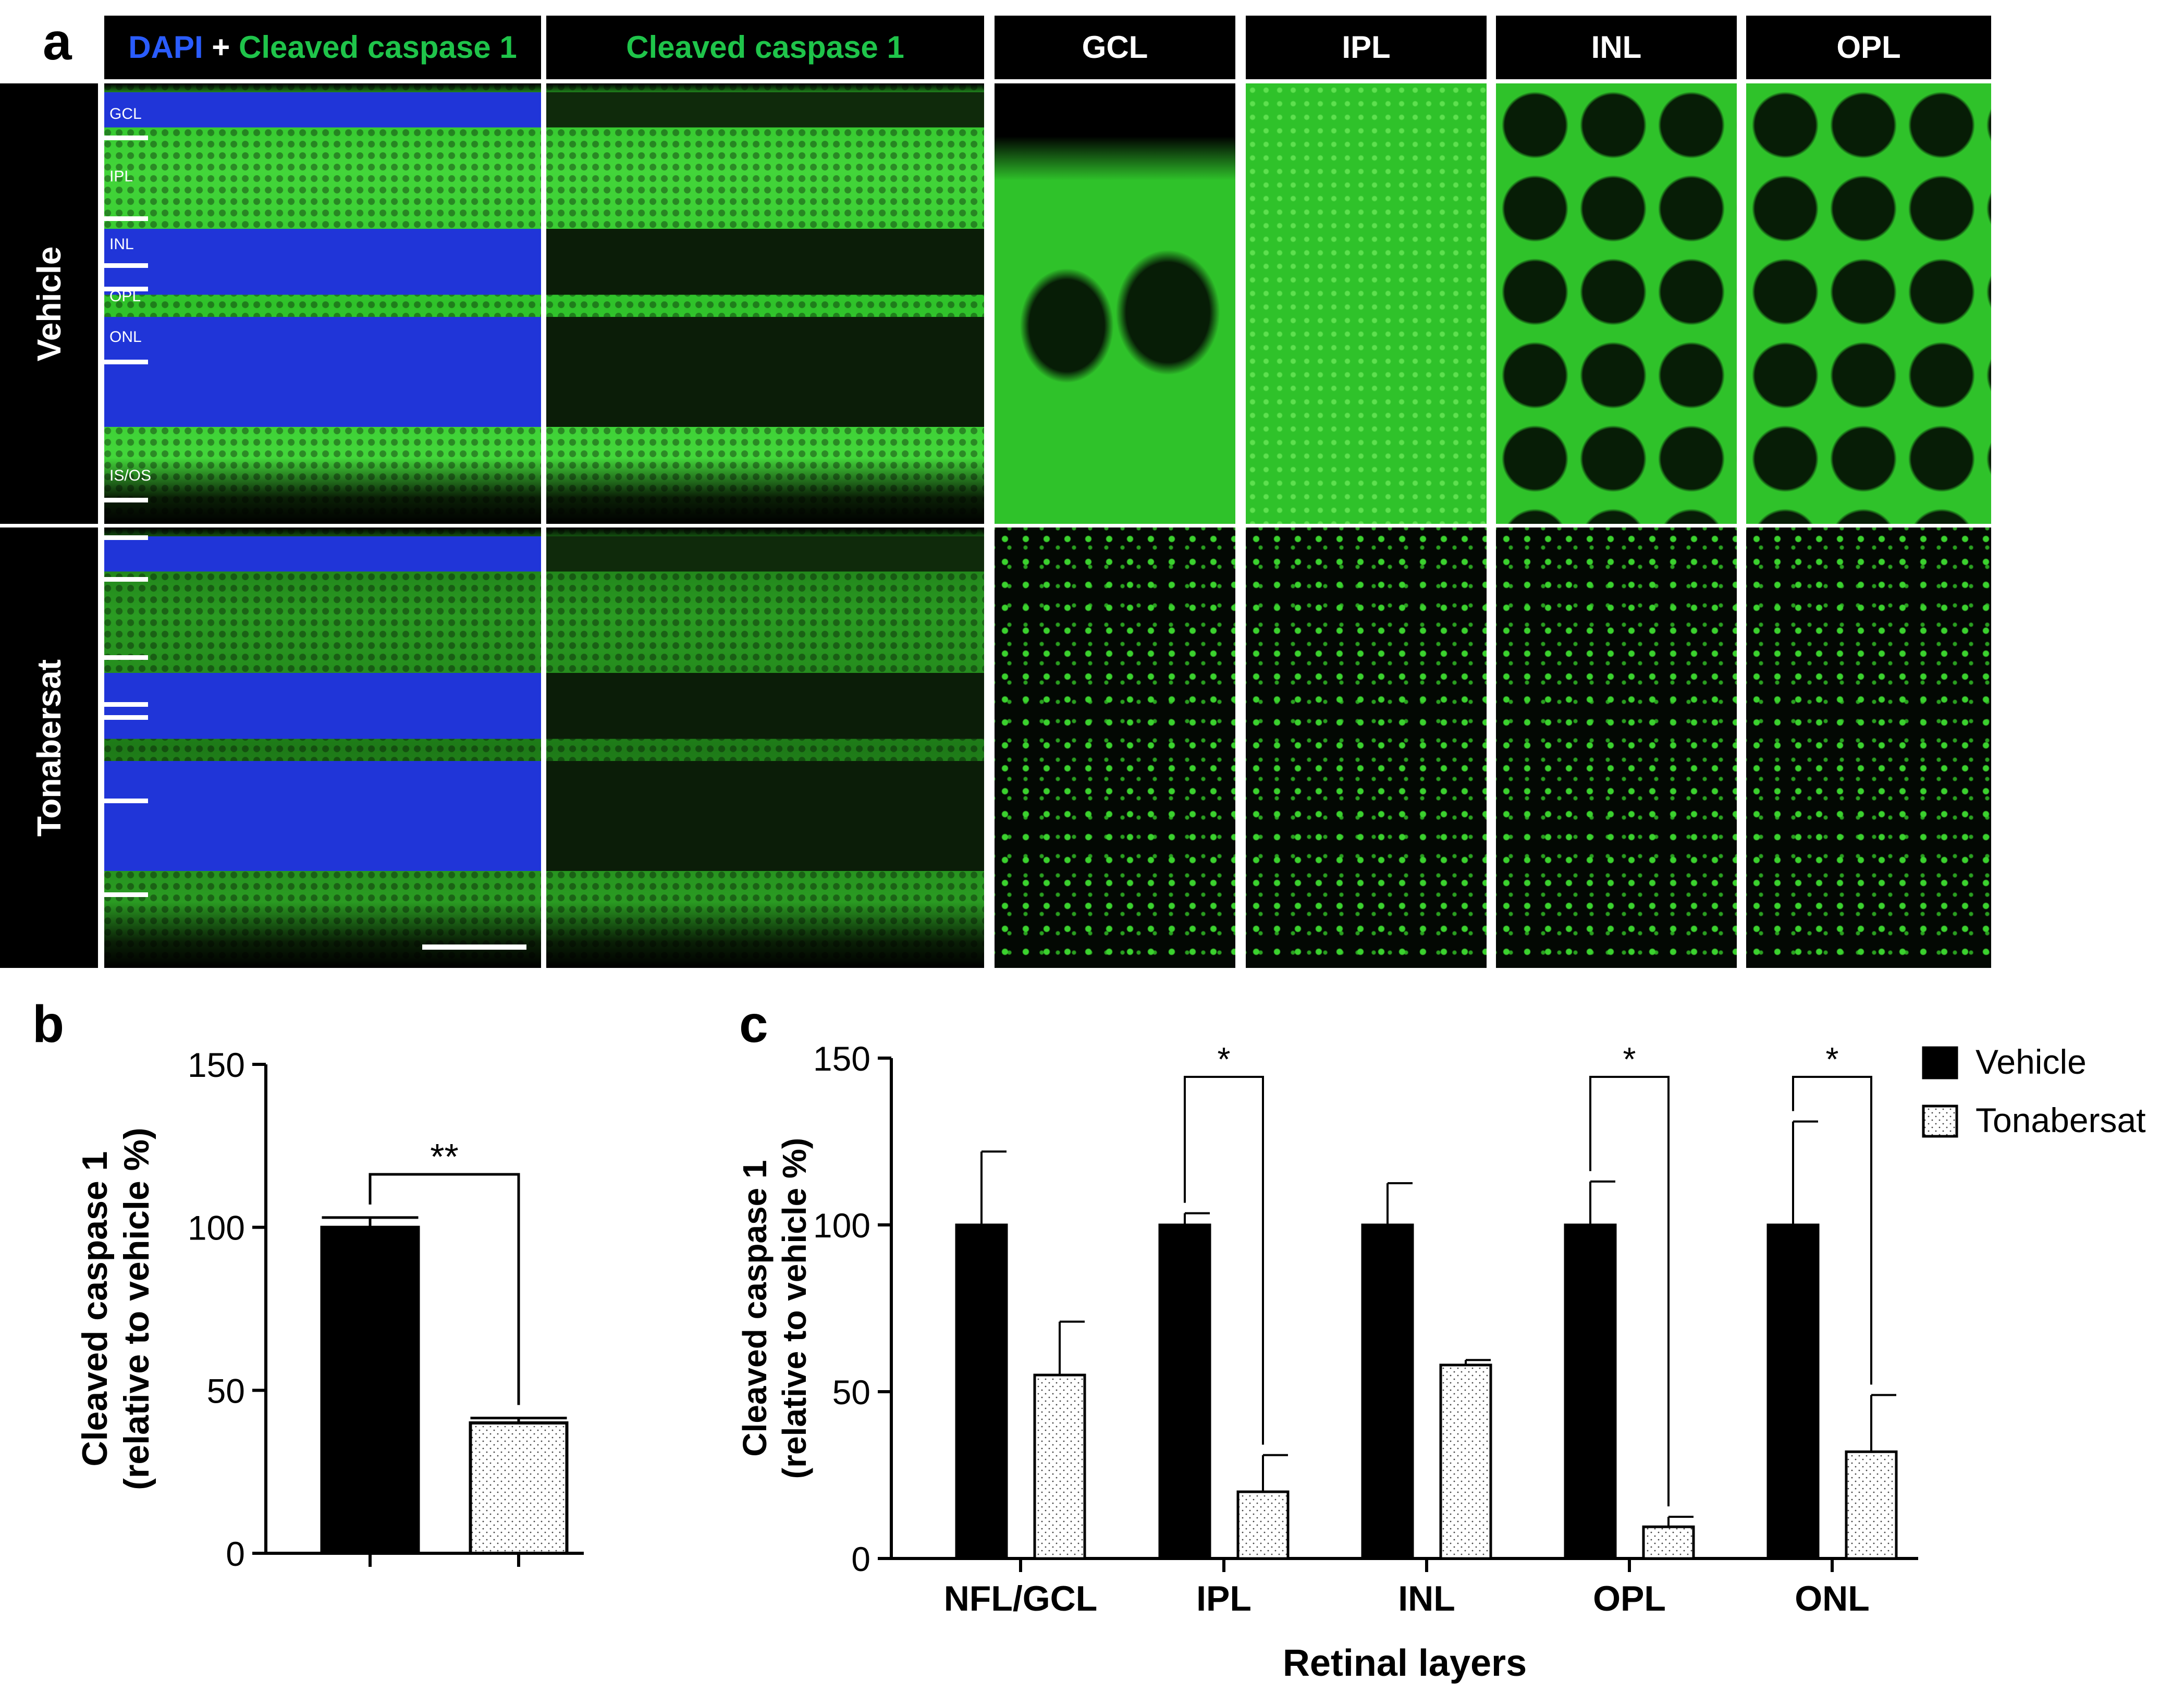 Image resolution: width=2184 pixels, height=1706 pixels. Describe the element at coordinates (165, 48) in the screenshot. I see `column-header-0-part-0: DAPI` at that location.